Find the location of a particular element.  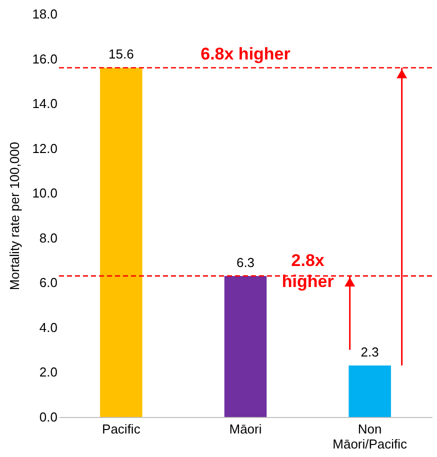

annotation: 6.8x higher is located at coordinates (245, 54).